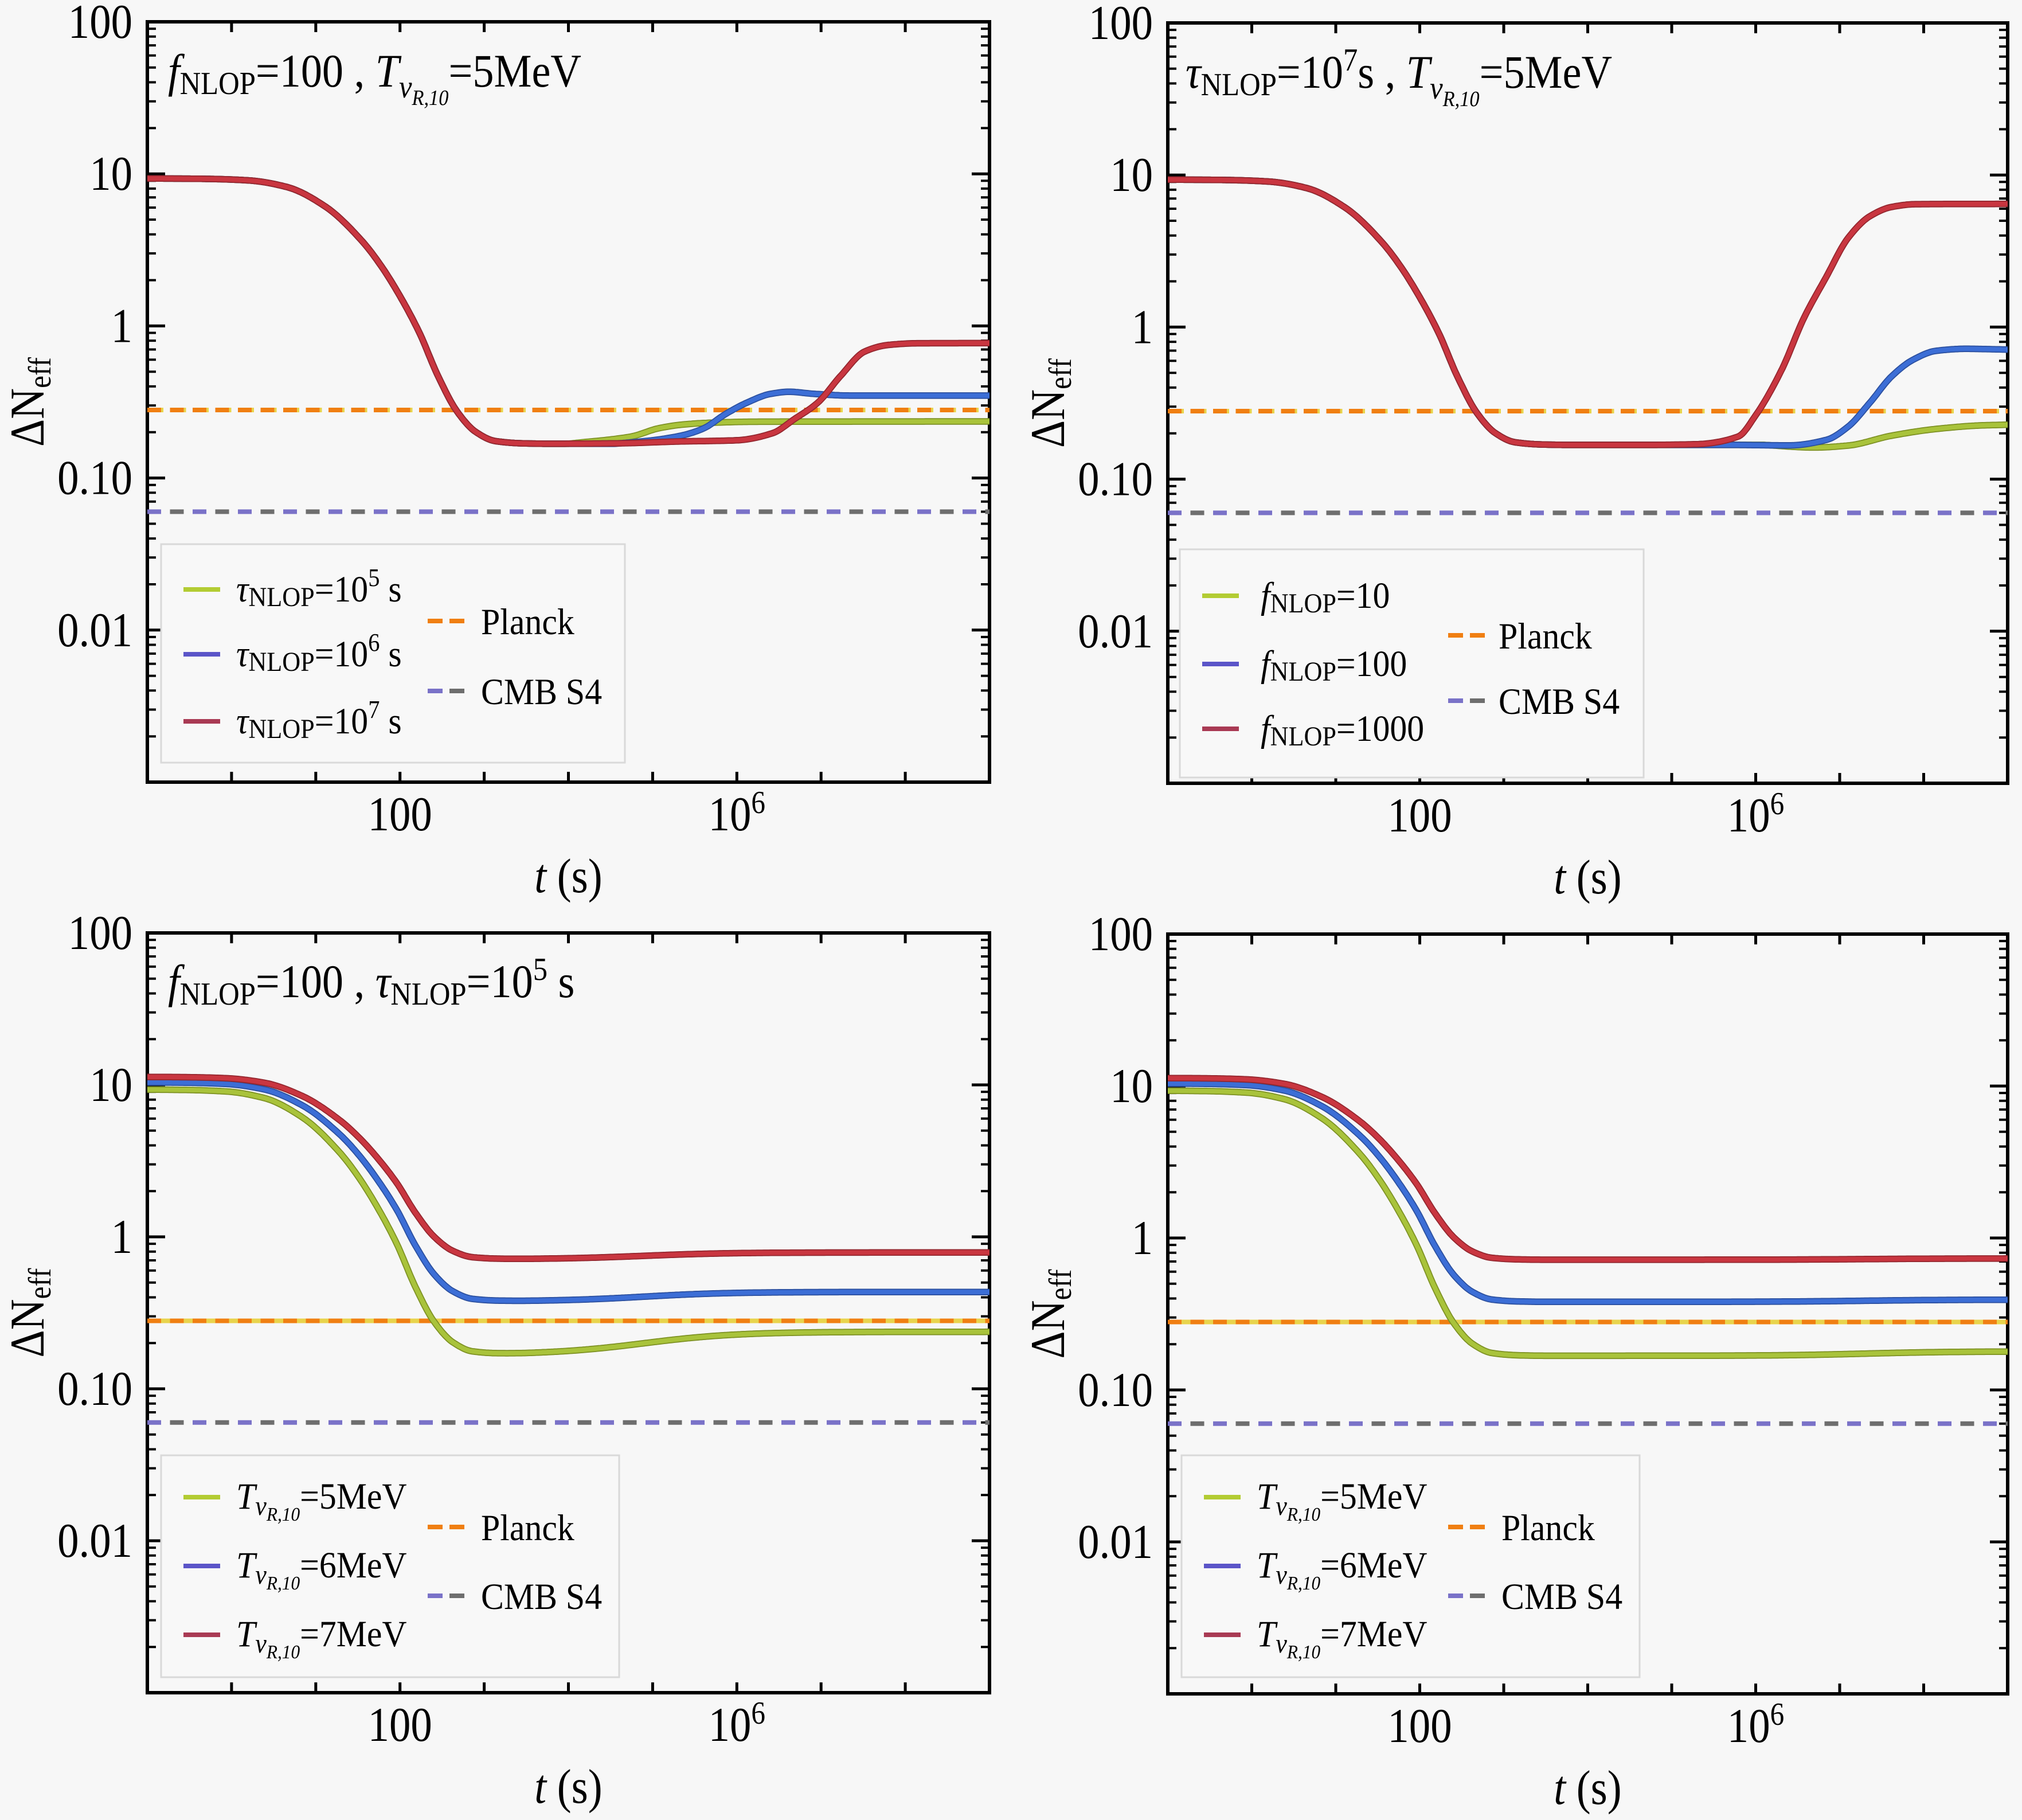  Describe the element at coordinates (374, 77) in the screenshot. I see `svg-text: fNLOP=100 , TνR,10=5MeV` at that location.